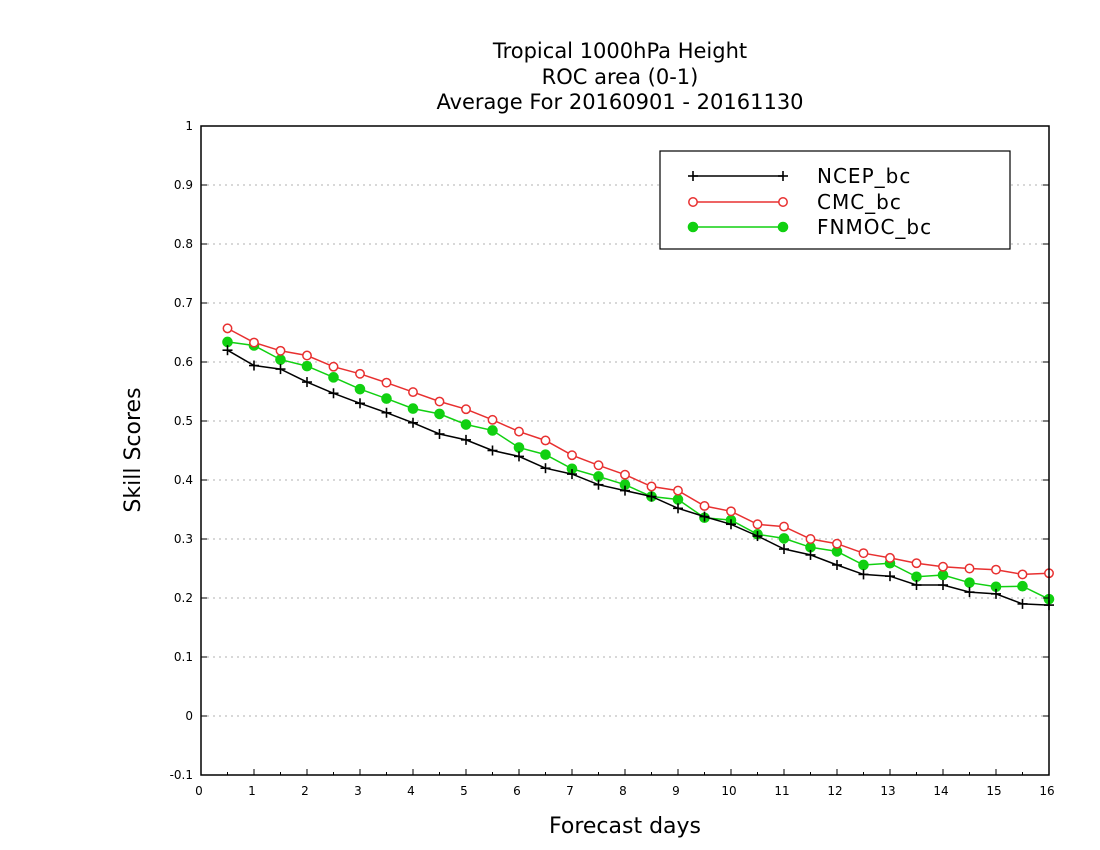  Describe the element at coordinates (183, 539) in the screenshot. I see `y-tick-label: 0.3` at that location.